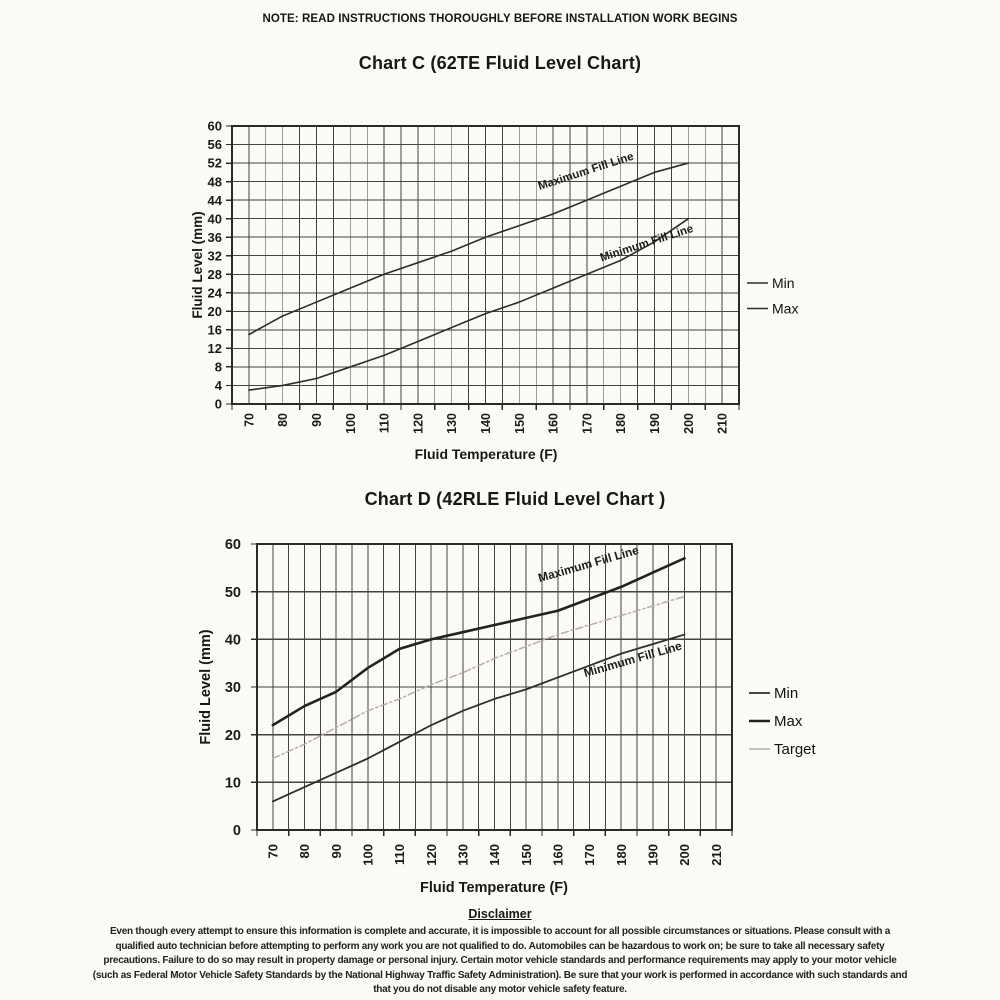  What do you see at coordinates (215, 163) in the screenshot?
I see `svg-text: 52` at bounding box center [215, 163].